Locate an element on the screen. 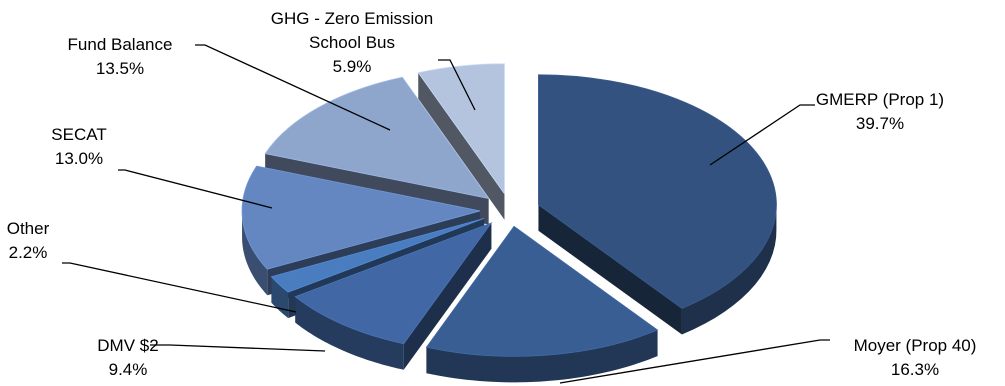 This screenshot has height=386, width=1005. slice-top-fund-balance is located at coordinates (377, 138).